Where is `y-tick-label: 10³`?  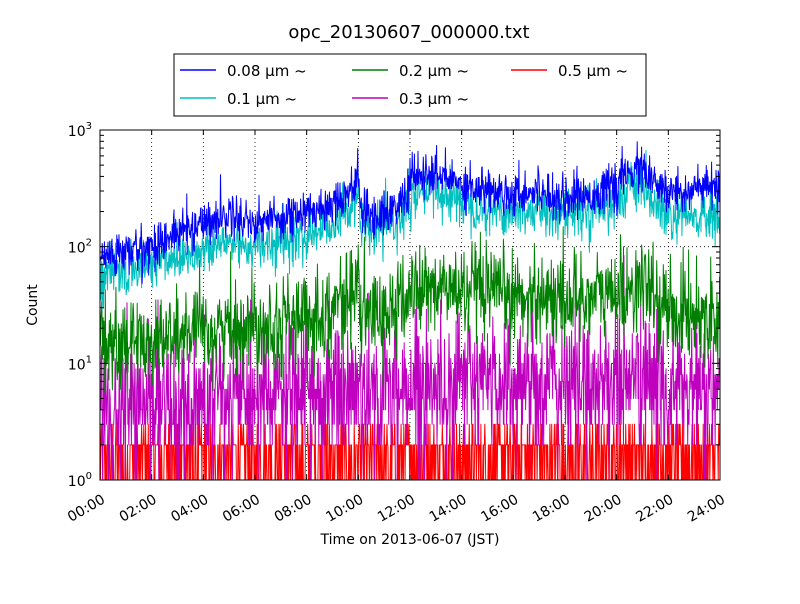 y-tick-label: 10³ is located at coordinates (80, 130).